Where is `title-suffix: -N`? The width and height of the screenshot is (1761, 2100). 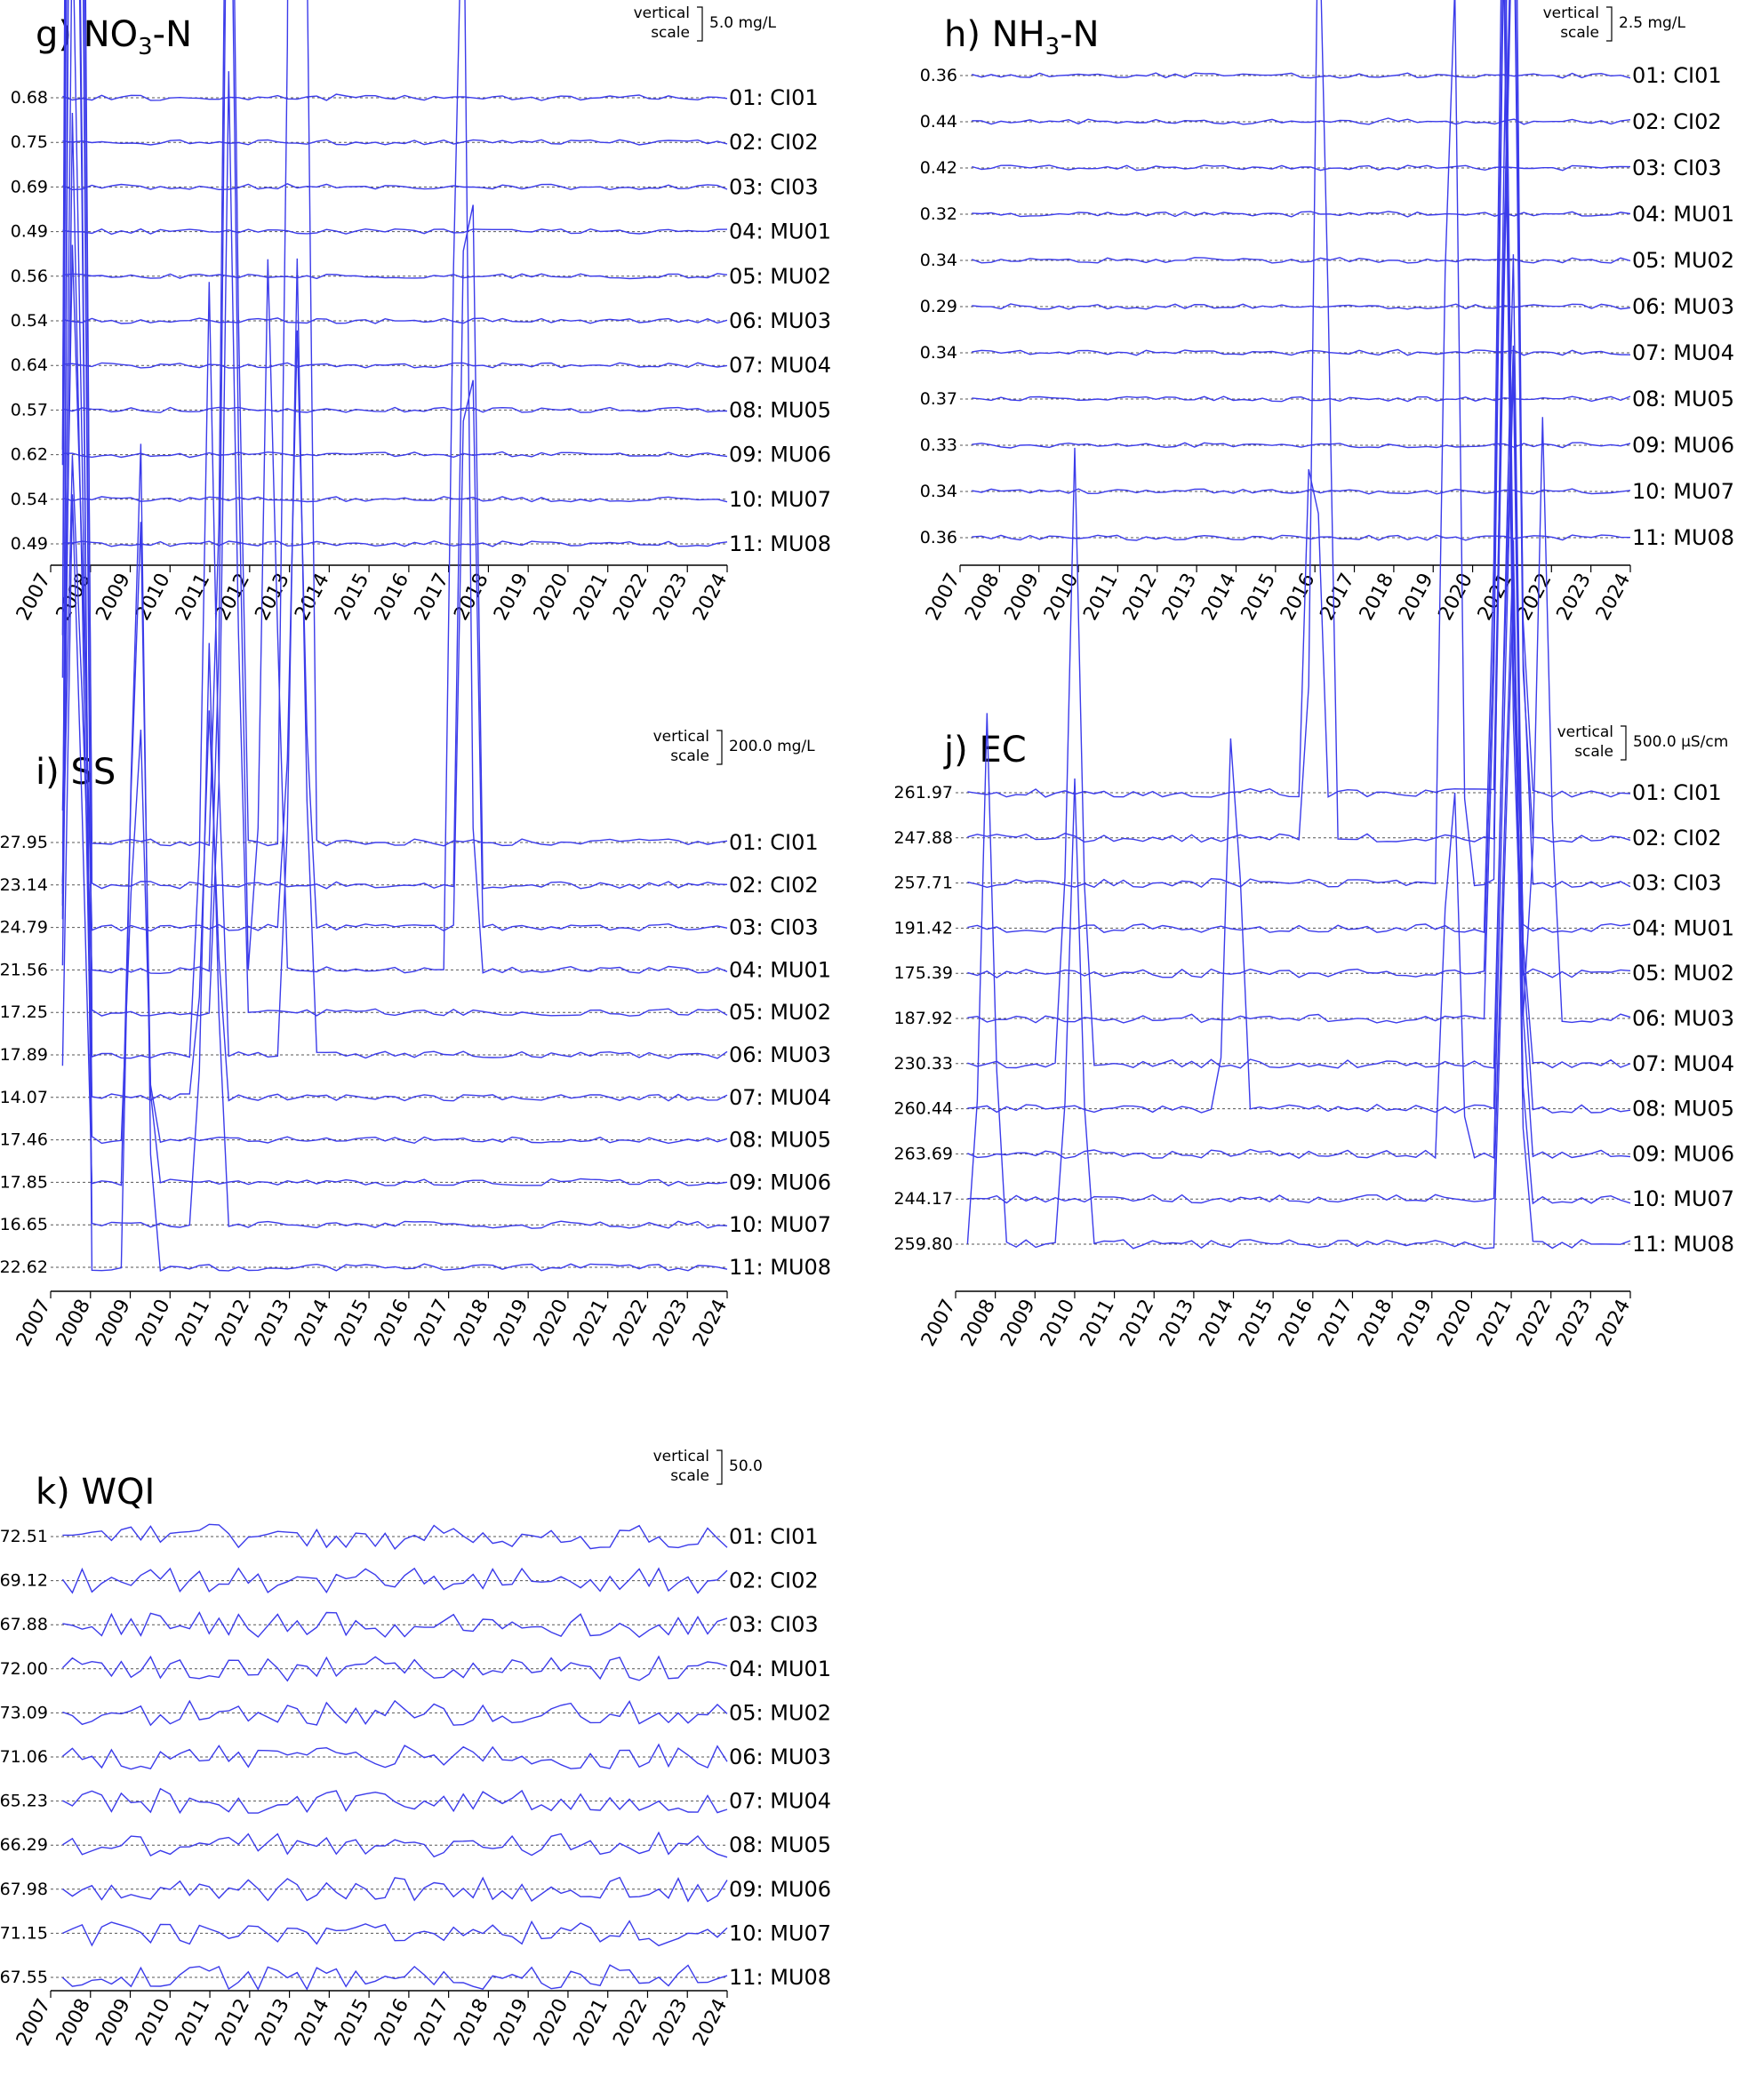 title-suffix: -N is located at coordinates (1079, 34).